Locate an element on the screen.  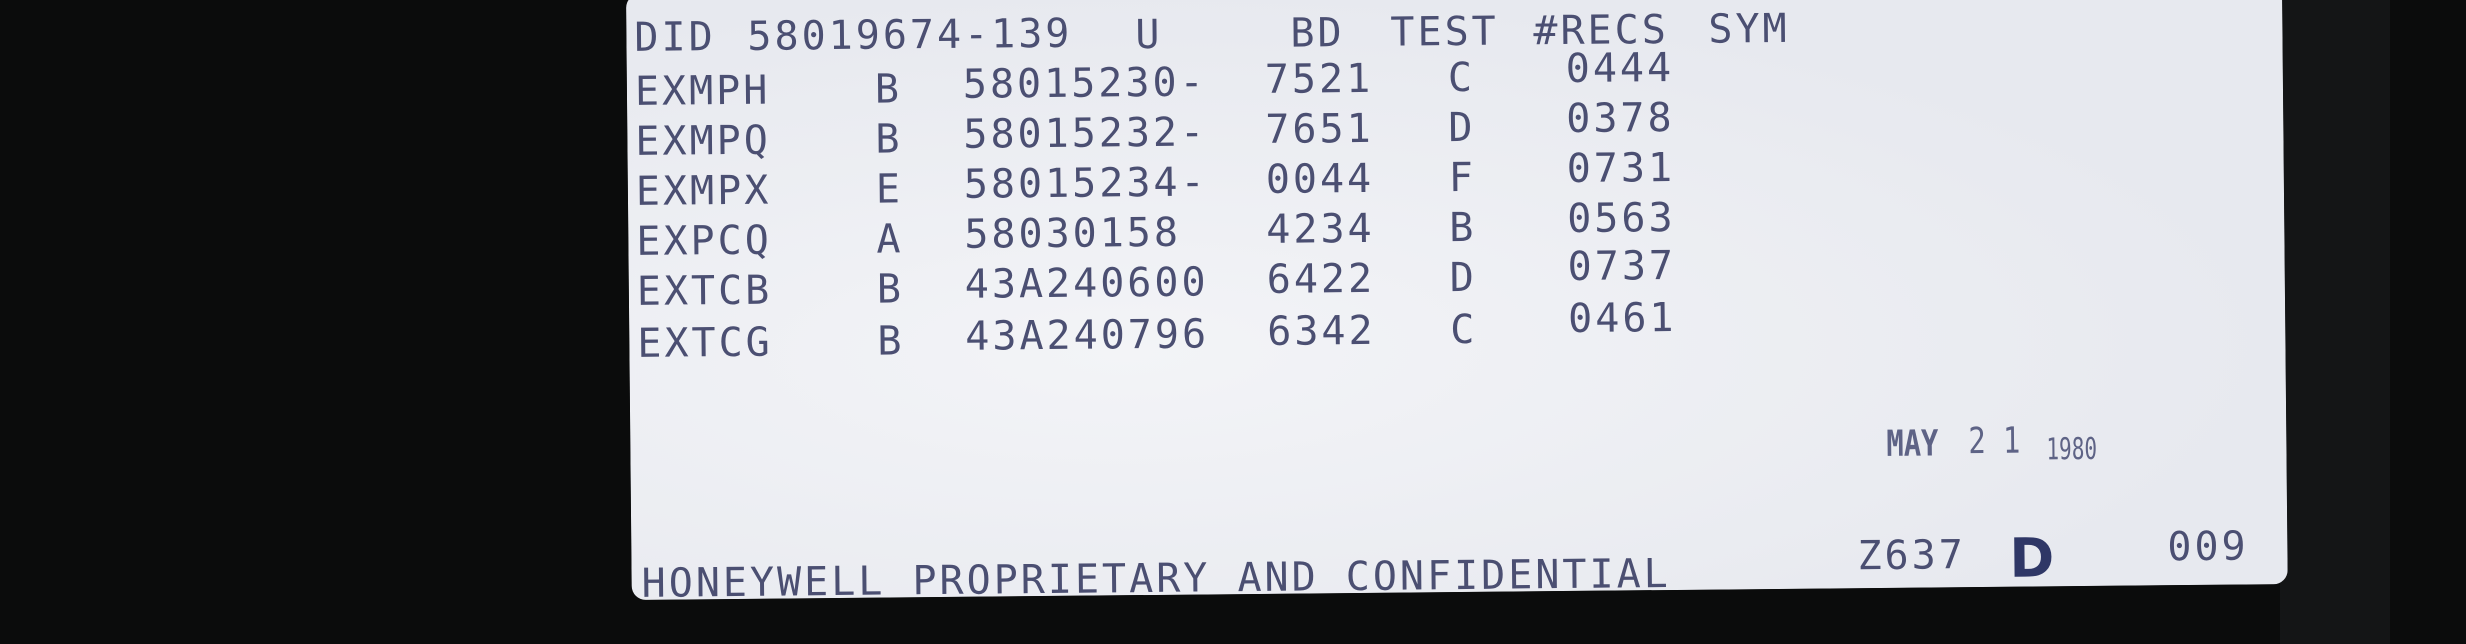
cell-test: 6342 is located at coordinates (1321, 331).